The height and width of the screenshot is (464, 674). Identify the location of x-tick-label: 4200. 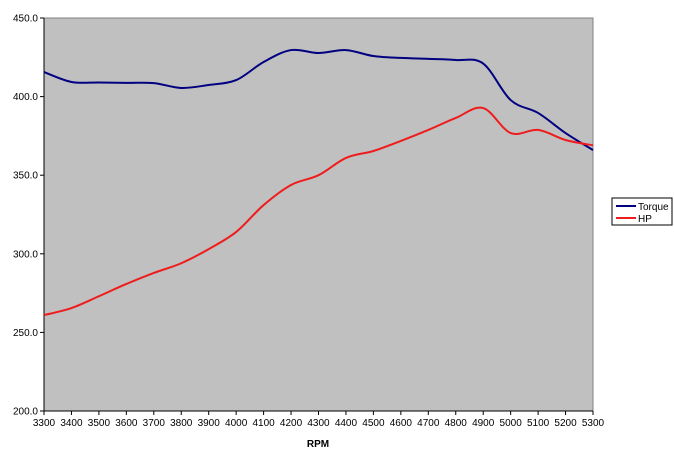
(291, 423).